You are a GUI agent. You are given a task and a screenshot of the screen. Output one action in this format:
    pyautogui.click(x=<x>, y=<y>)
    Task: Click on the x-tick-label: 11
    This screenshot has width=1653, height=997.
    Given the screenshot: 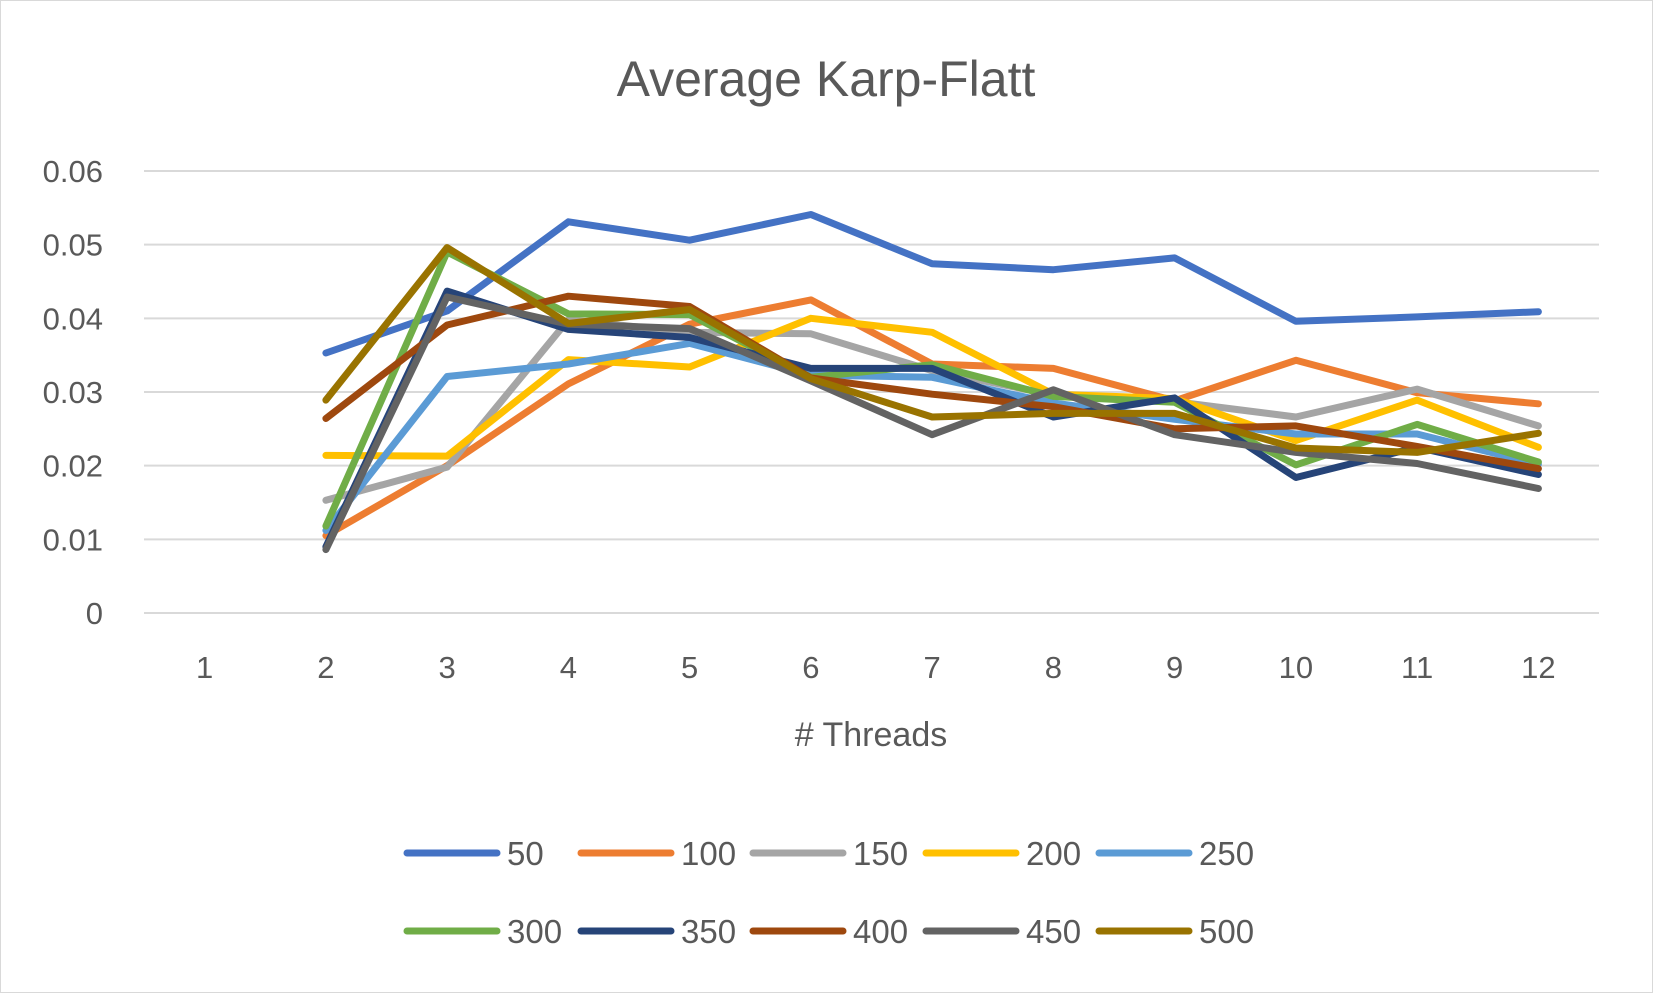 What is the action you would take?
    pyautogui.click(x=1417, y=667)
    